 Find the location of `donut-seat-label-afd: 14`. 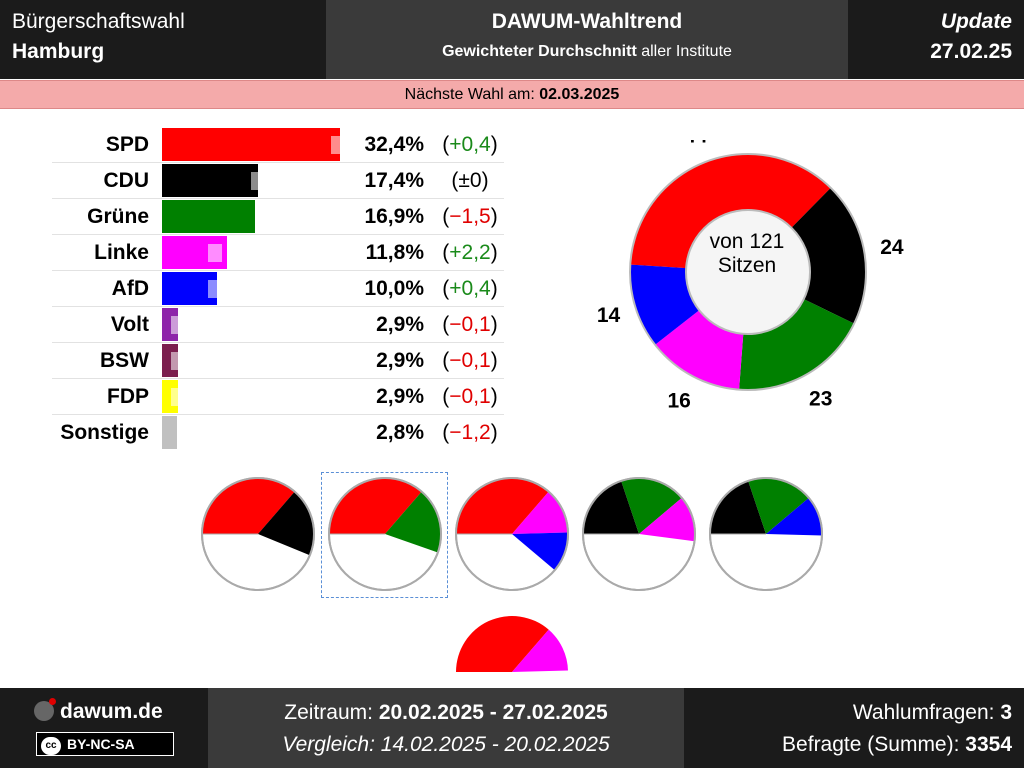

donut-seat-label-afd: 14 is located at coordinates (609, 315).